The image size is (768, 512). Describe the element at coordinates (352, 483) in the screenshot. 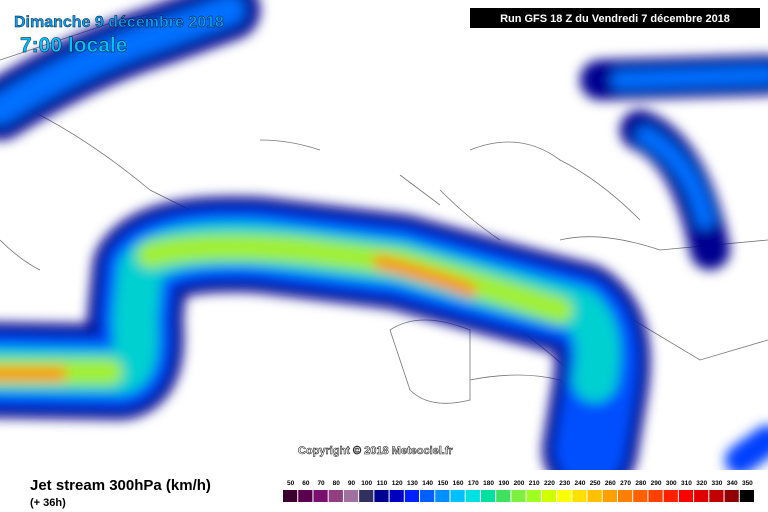

I see `legend-label: 90` at that location.